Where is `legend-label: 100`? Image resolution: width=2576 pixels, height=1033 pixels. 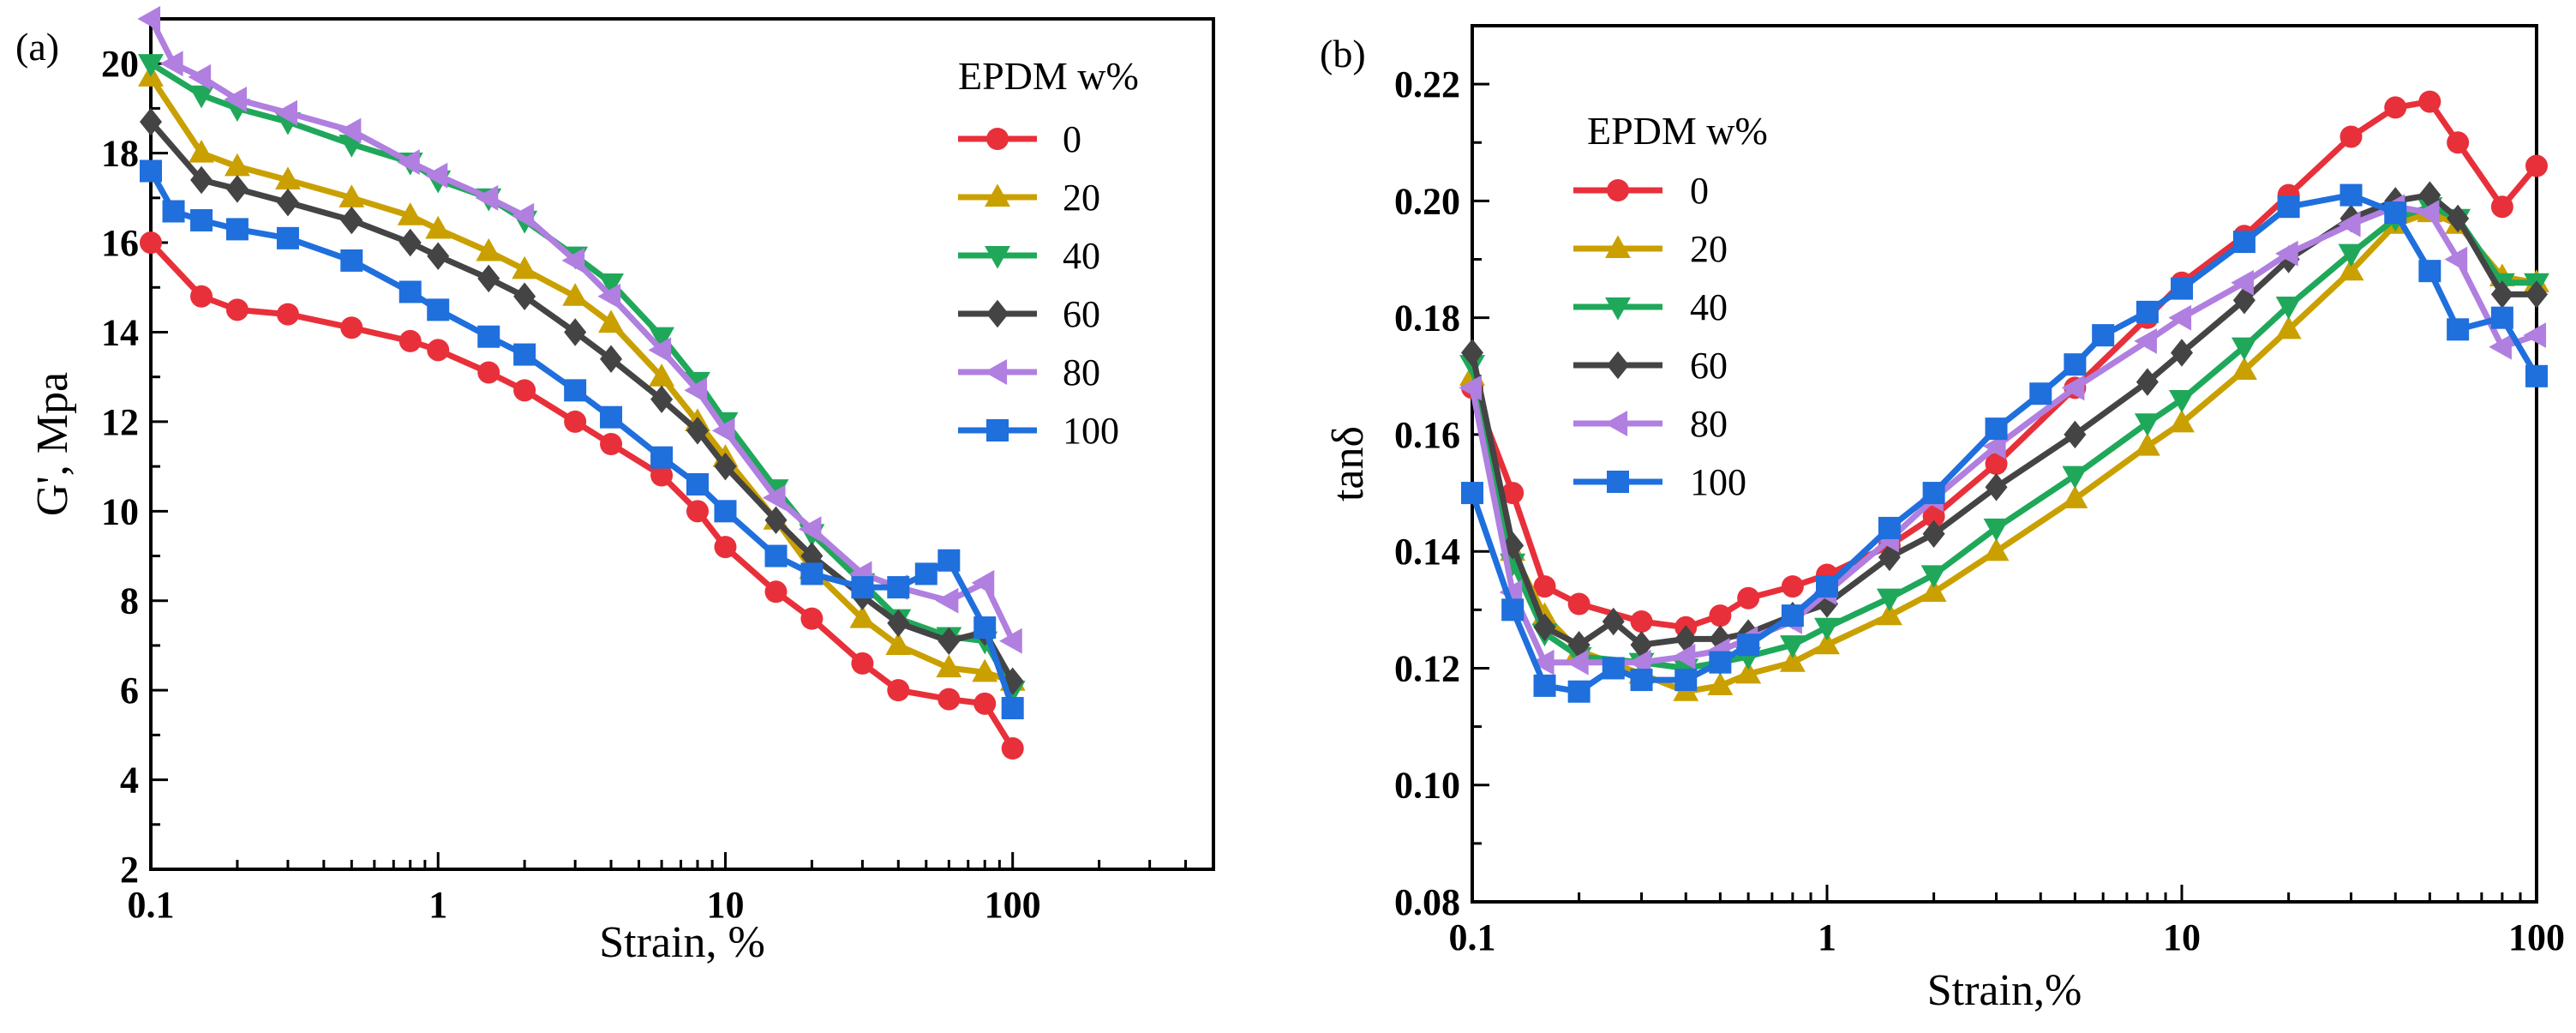 legend-label: 100 is located at coordinates (1091, 431).